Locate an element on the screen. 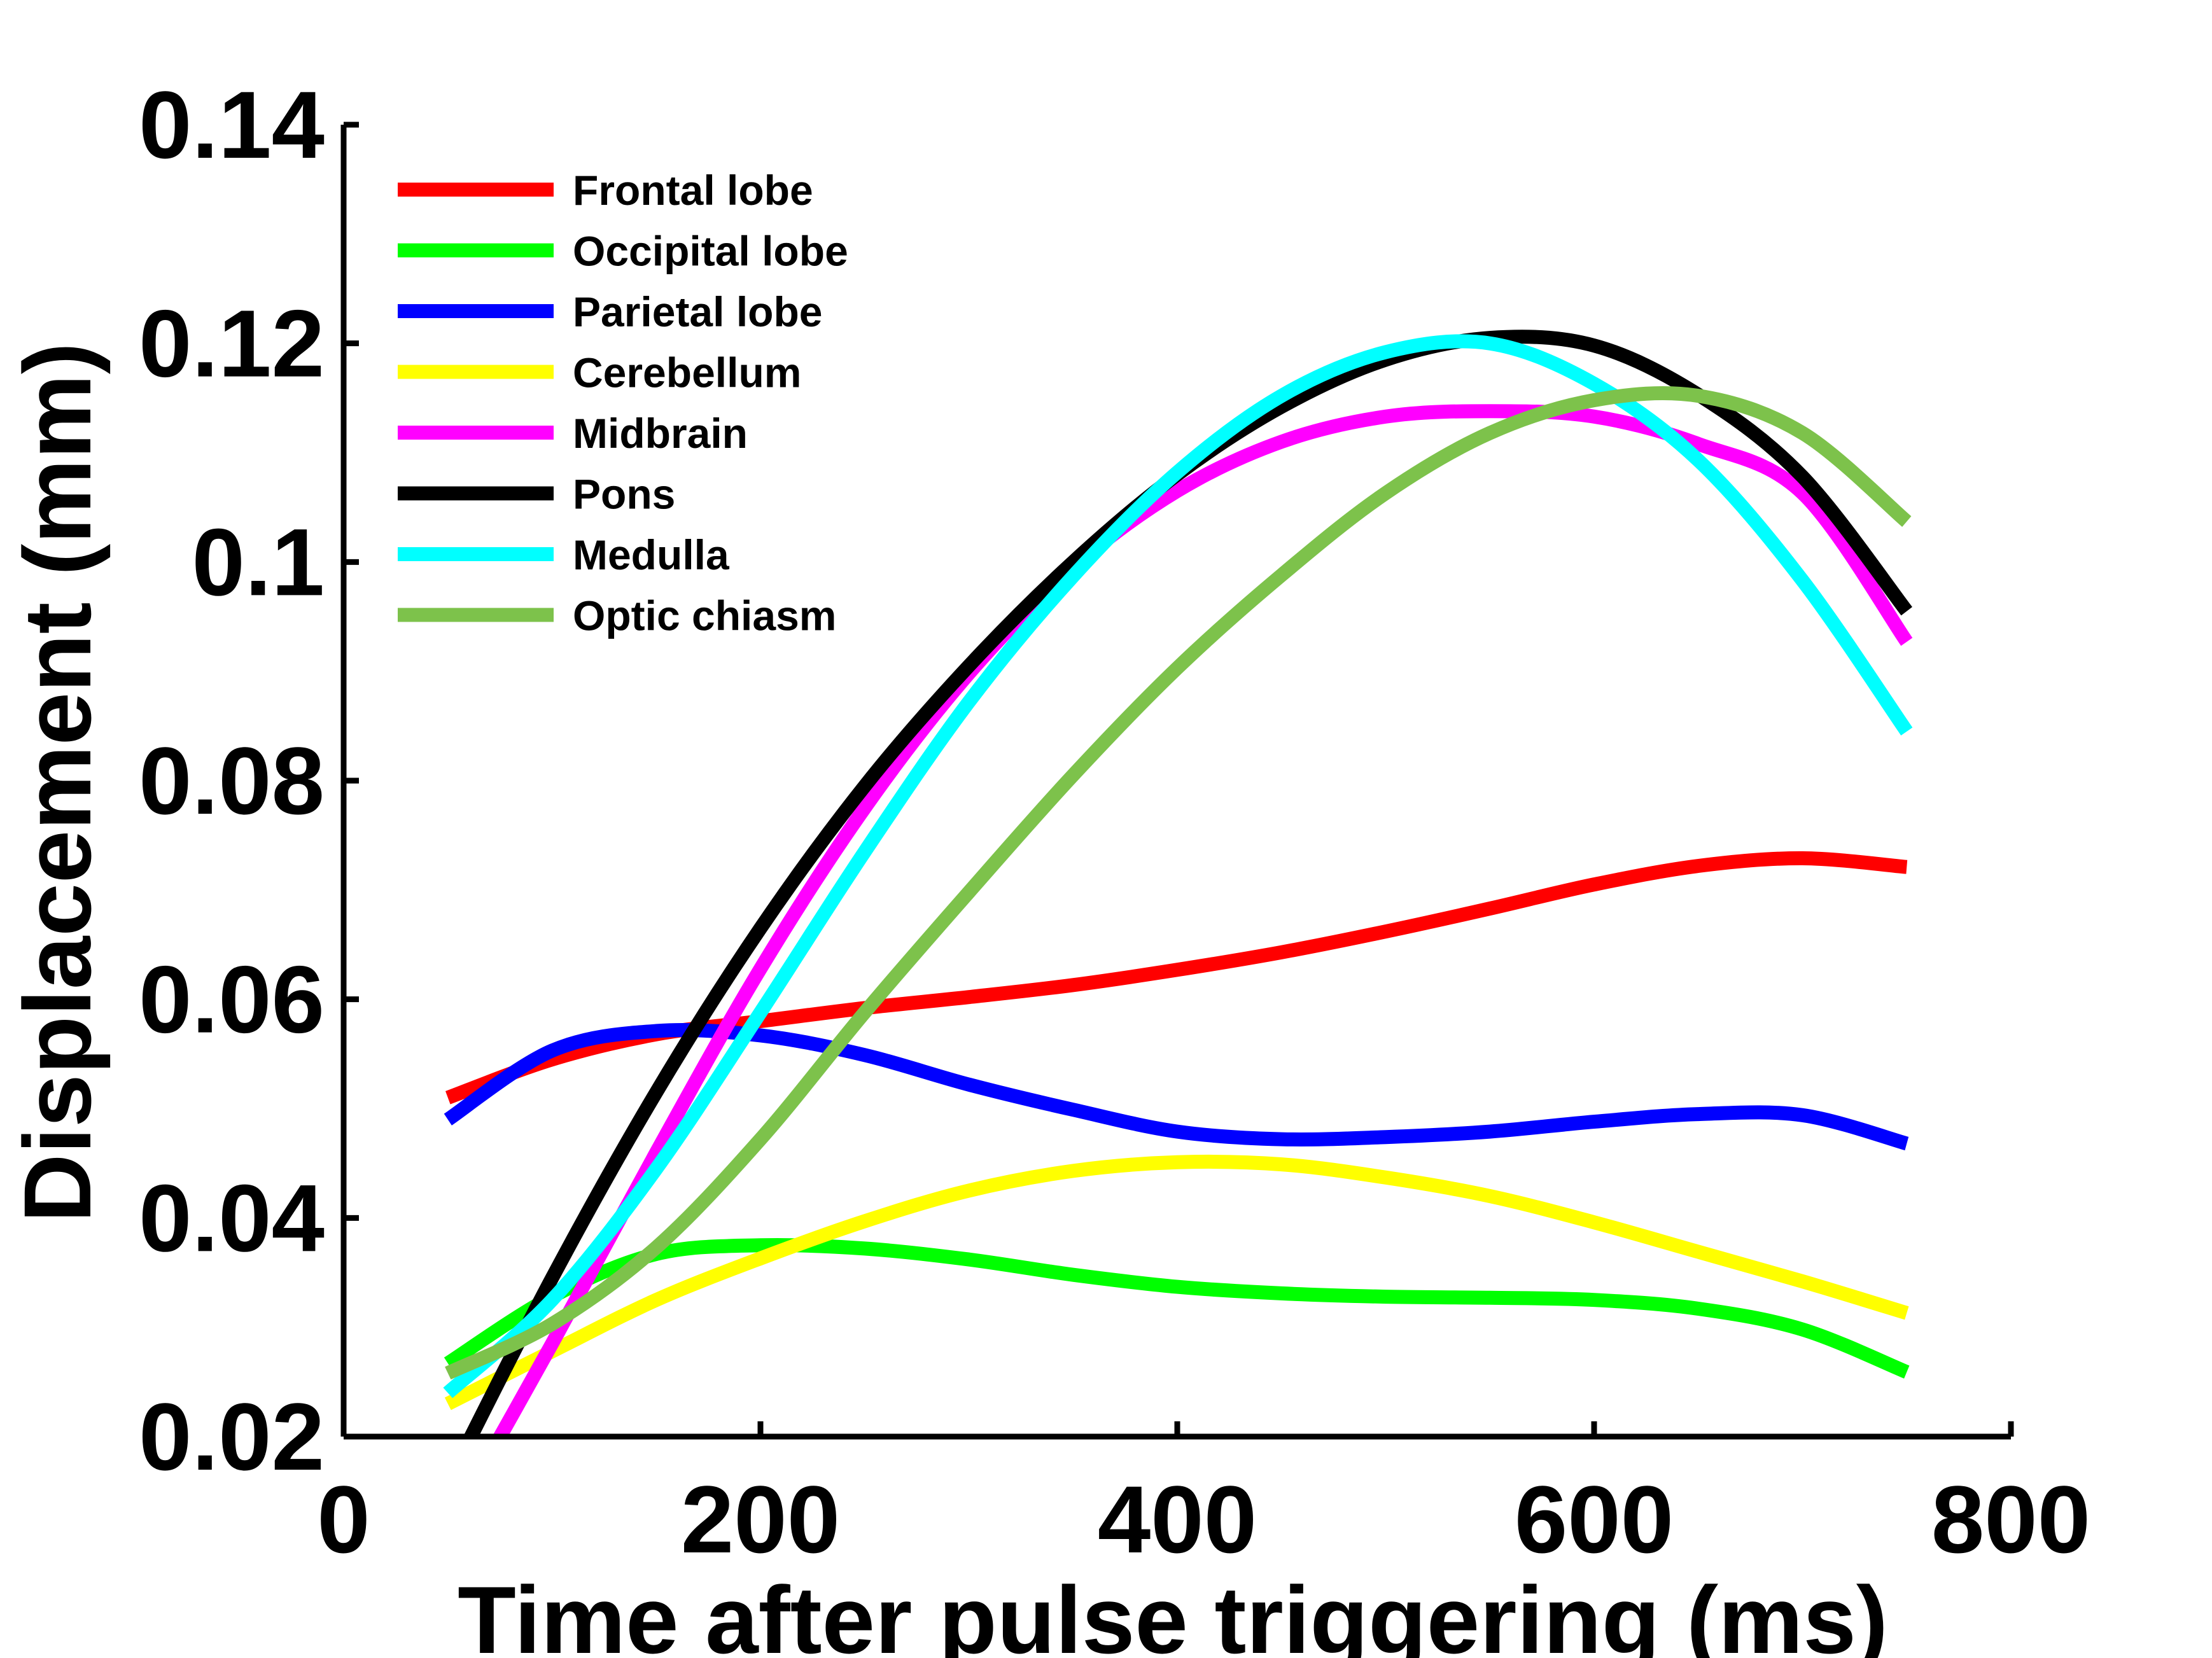  y-axis-title: Displacement (mm) is located at coordinates (57, 783).